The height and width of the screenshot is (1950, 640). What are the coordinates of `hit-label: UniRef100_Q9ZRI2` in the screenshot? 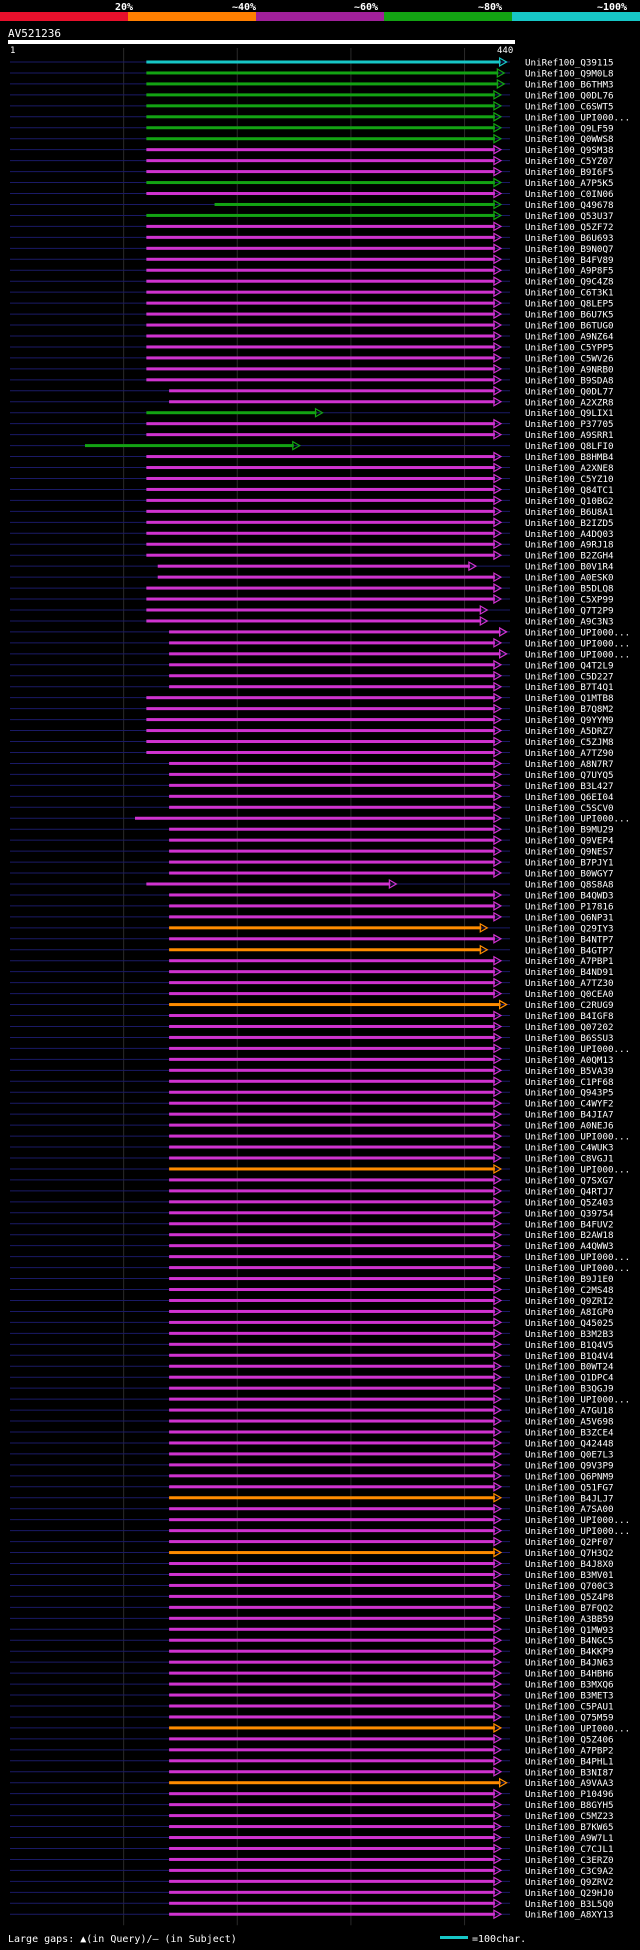 It's located at (569, 1301).